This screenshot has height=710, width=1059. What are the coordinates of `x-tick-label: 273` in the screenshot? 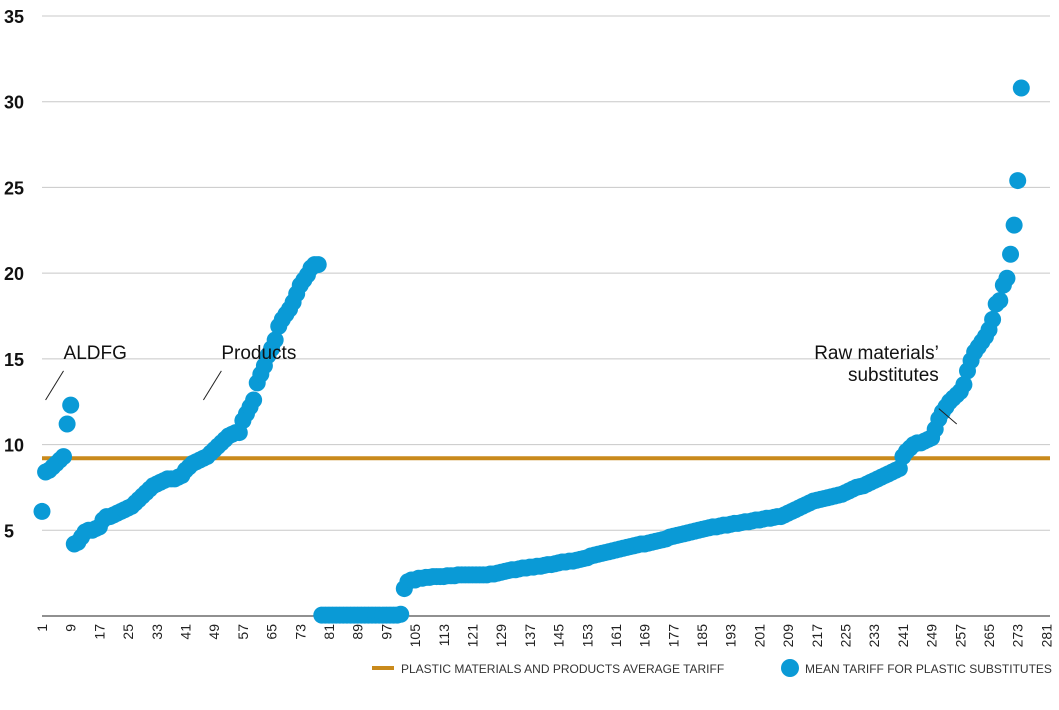 It's located at (1018, 636).